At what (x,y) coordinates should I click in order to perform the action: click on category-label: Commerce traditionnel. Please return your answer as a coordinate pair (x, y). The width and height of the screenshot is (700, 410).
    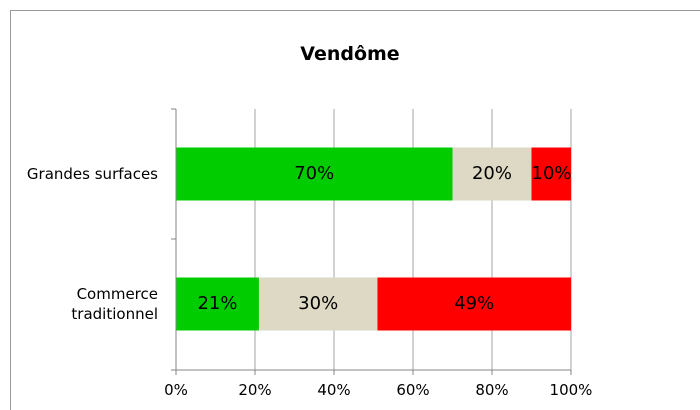
    Looking at the image, I should click on (114, 304).